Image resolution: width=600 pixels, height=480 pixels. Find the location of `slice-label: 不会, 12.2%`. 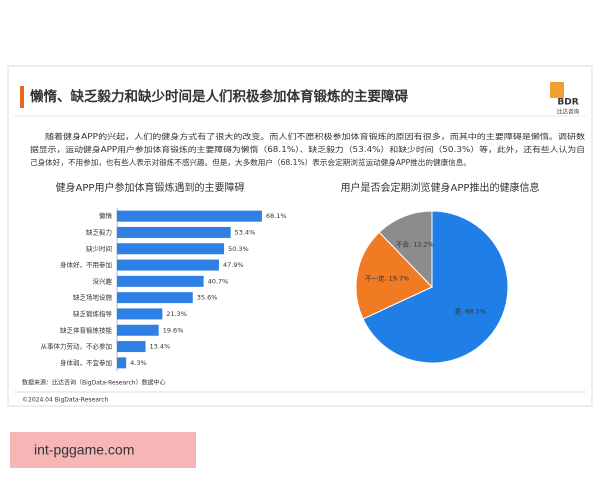

slice-label: 不会, 12.2% is located at coordinates (415, 244).